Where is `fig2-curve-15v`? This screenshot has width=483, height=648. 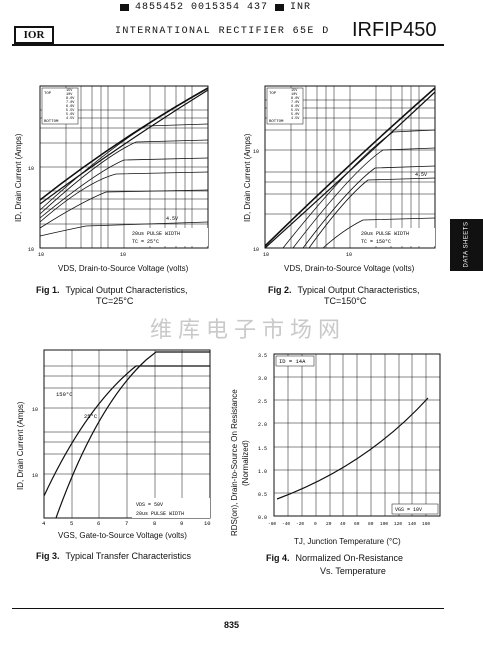 fig2-curve-15v is located at coordinates (350, 167).